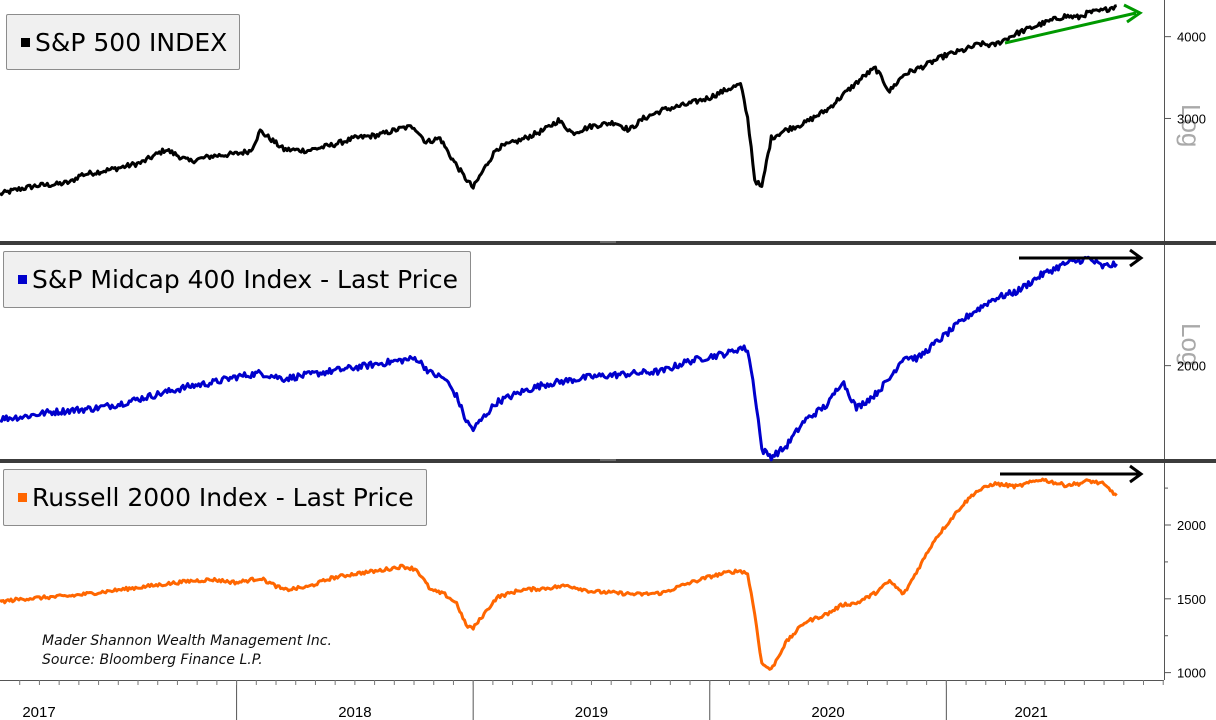 The width and height of the screenshot is (1216, 720). I want to click on x-year-label-2020: 2020, so click(827, 712).